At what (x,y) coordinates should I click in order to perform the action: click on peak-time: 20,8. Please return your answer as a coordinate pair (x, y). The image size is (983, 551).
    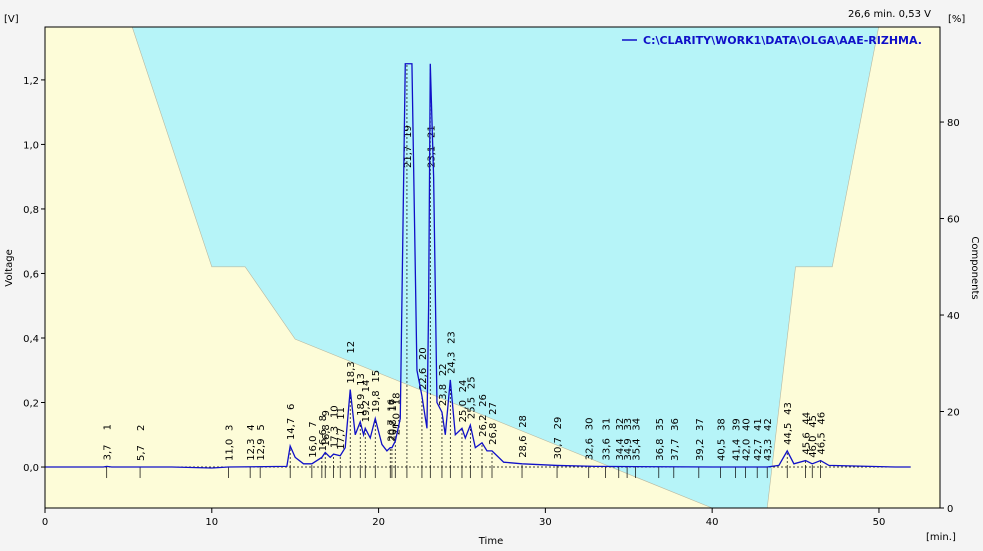
    Looking at the image, I should click on (393, 430).